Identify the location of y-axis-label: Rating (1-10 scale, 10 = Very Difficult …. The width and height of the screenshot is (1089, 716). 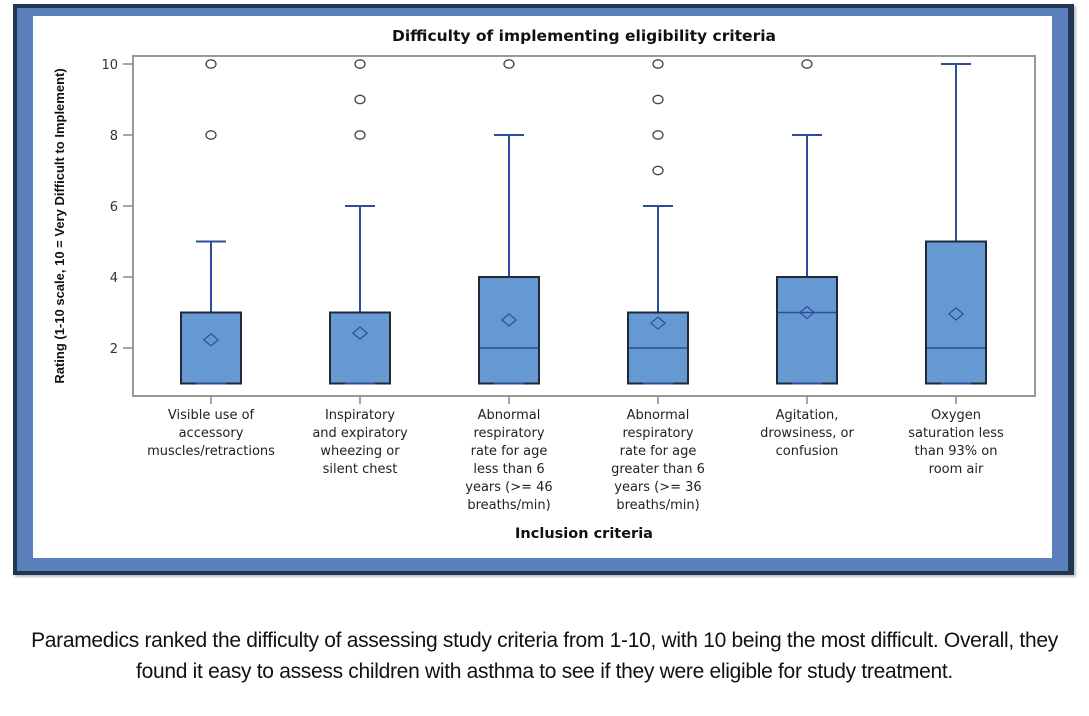
(59, 225).